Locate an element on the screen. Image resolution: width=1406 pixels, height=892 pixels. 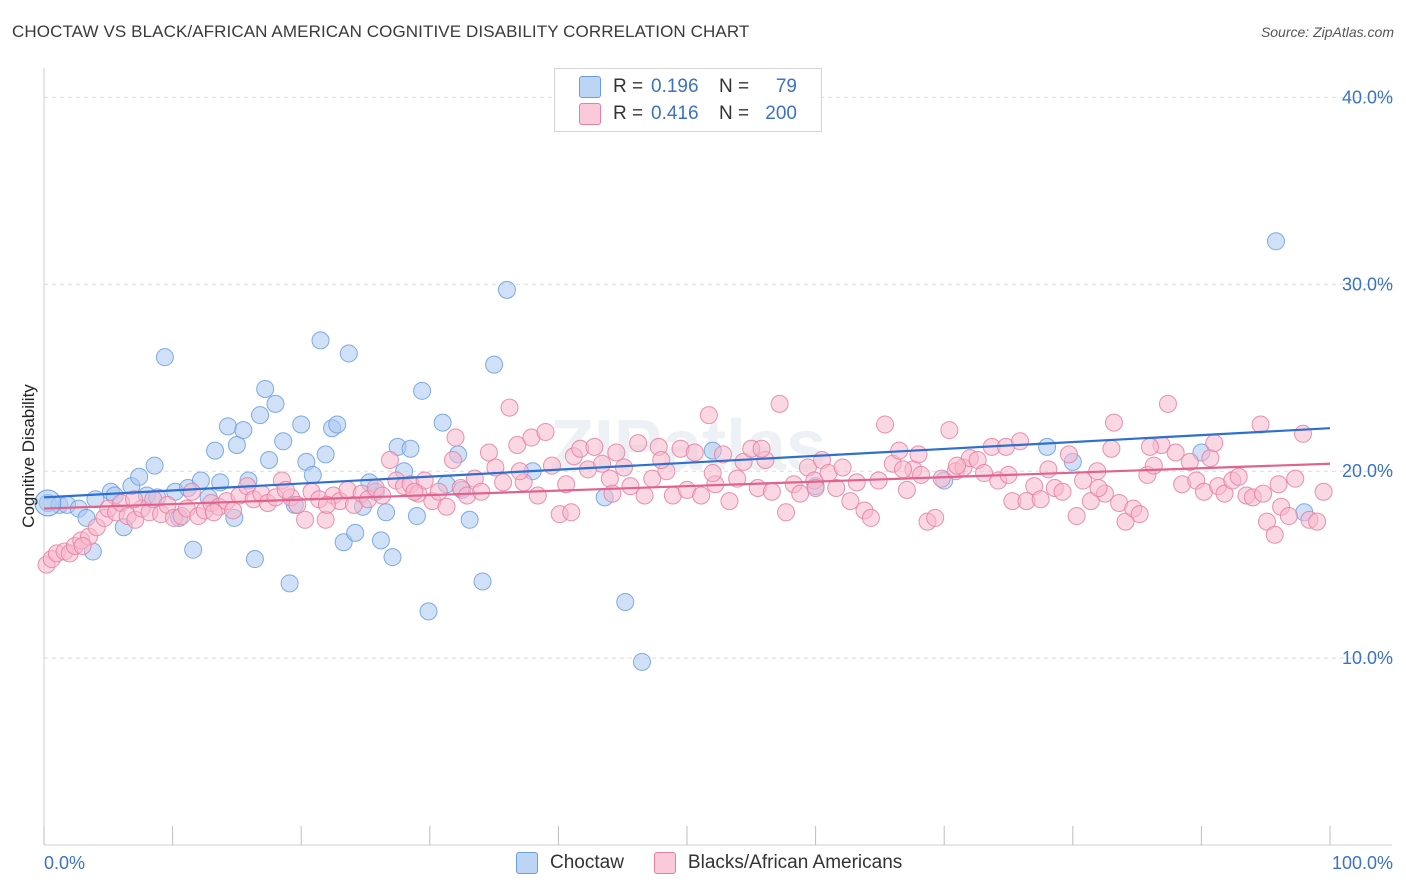
x-tick-labels: 0.0% 100.0% is located at coordinates (718, 863).